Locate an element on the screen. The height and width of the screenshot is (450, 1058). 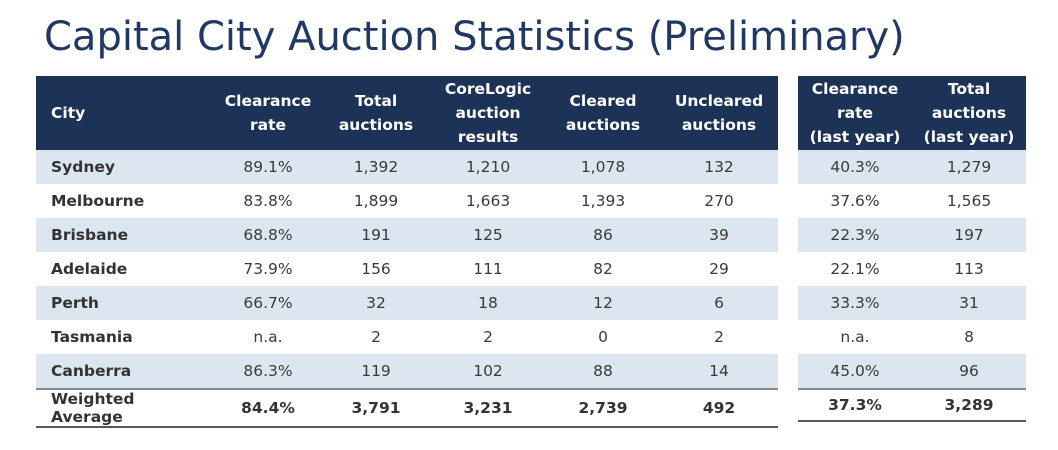
uncleared-cell: 2 is located at coordinates (719, 337).